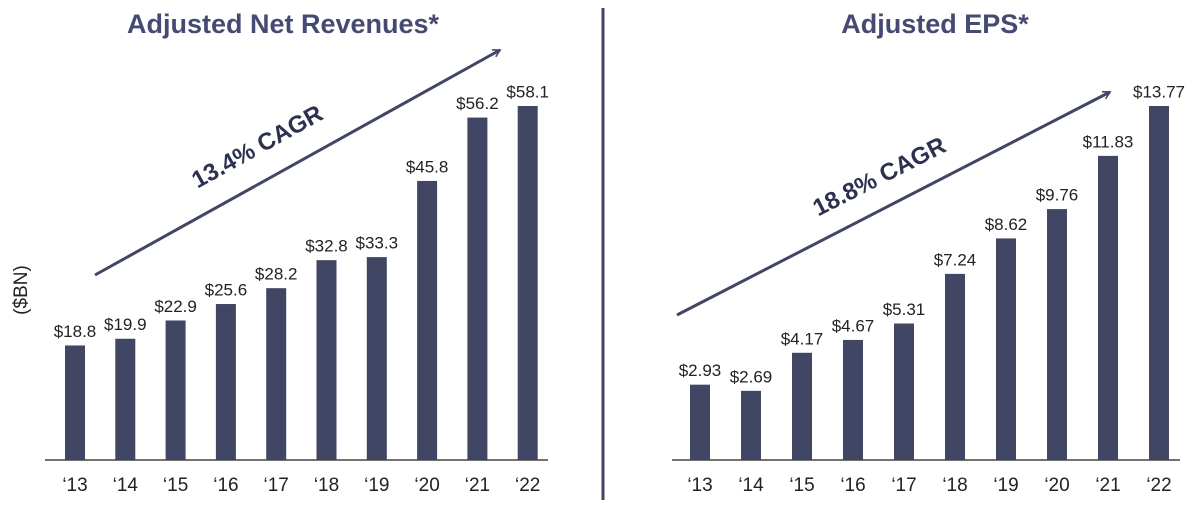 This screenshot has width=1197, height=506. Describe the element at coordinates (75, 331) in the screenshot. I see `data-label: $18.8` at that location.